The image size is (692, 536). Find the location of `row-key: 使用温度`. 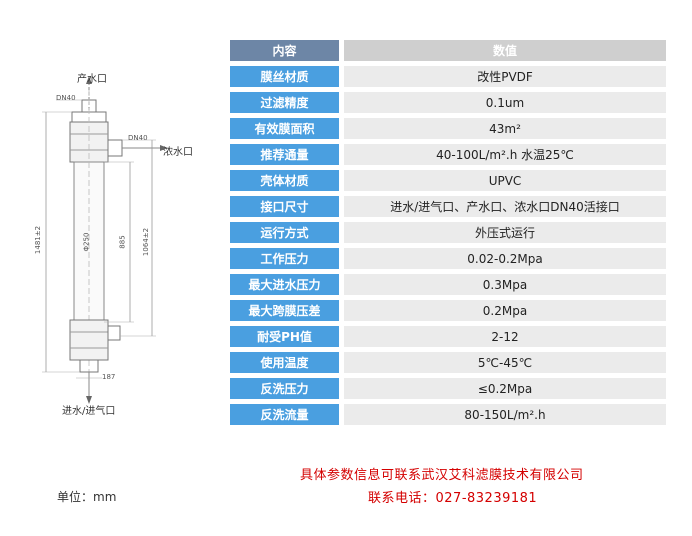

row-key: 使用温度 is located at coordinates (284, 362).